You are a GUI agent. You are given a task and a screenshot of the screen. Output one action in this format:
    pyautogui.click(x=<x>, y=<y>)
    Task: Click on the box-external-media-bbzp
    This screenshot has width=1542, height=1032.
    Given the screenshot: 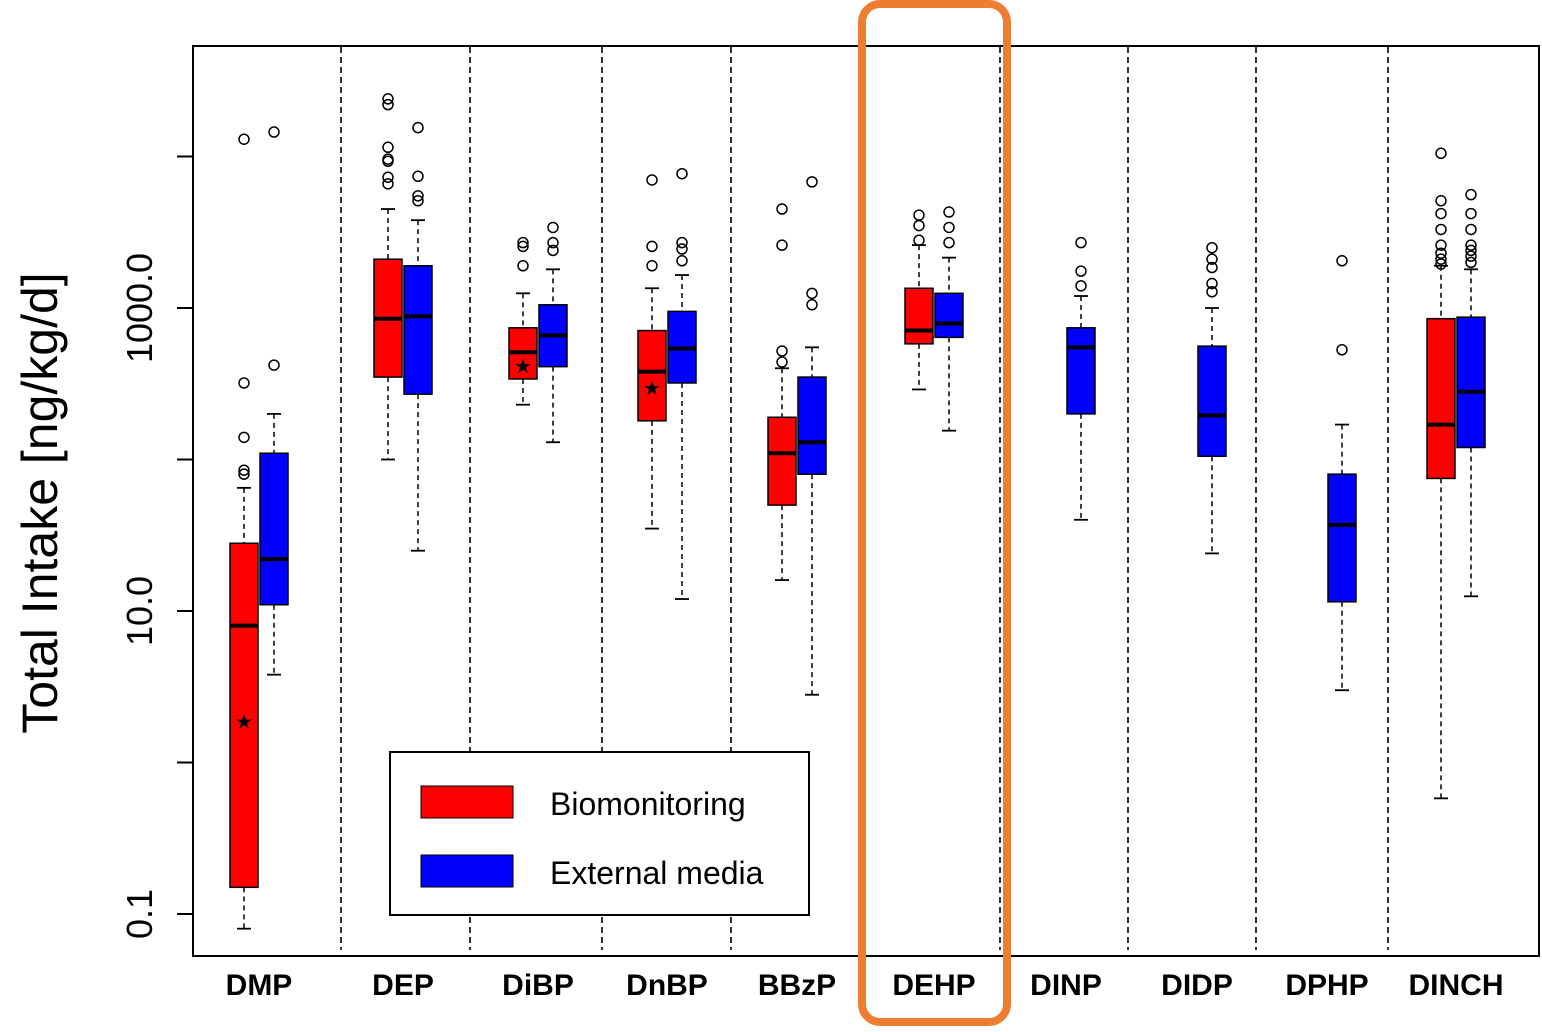 What is the action you would take?
    pyautogui.click(x=812, y=436)
    